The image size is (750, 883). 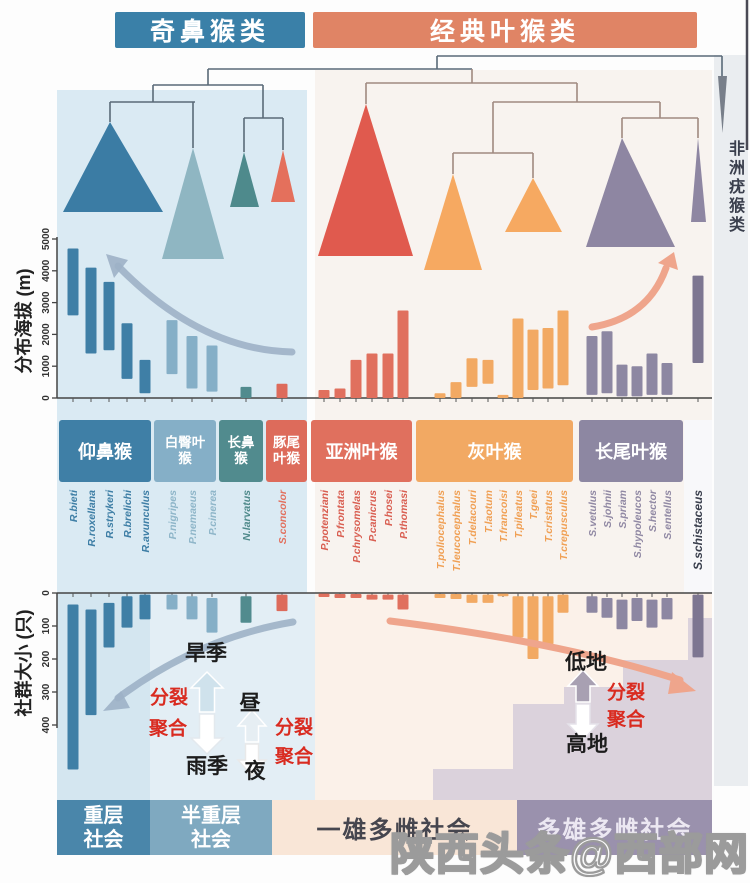 I want to click on group-size-bar-P.thomasi, so click(x=403, y=602).